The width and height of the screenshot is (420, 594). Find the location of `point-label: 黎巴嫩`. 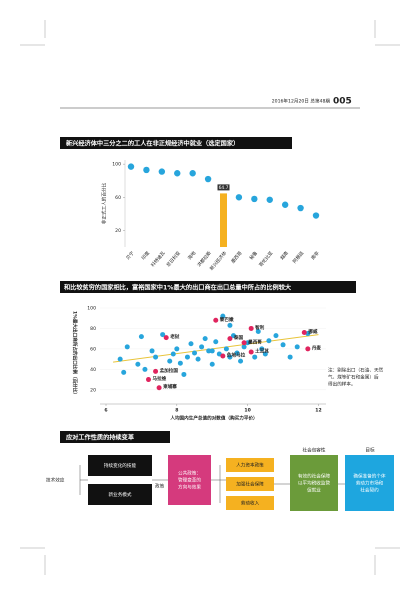

point-label: 黎巴嫩 is located at coordinates (227, 319).